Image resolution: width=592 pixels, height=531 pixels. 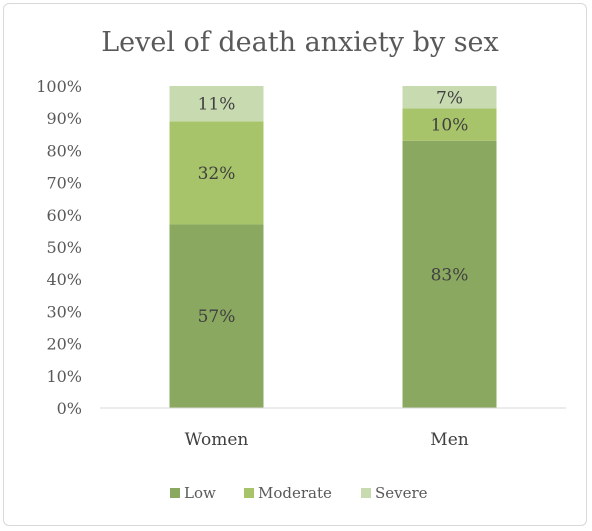 I want to click on data-label: 10%, so click(x=450, y=126).